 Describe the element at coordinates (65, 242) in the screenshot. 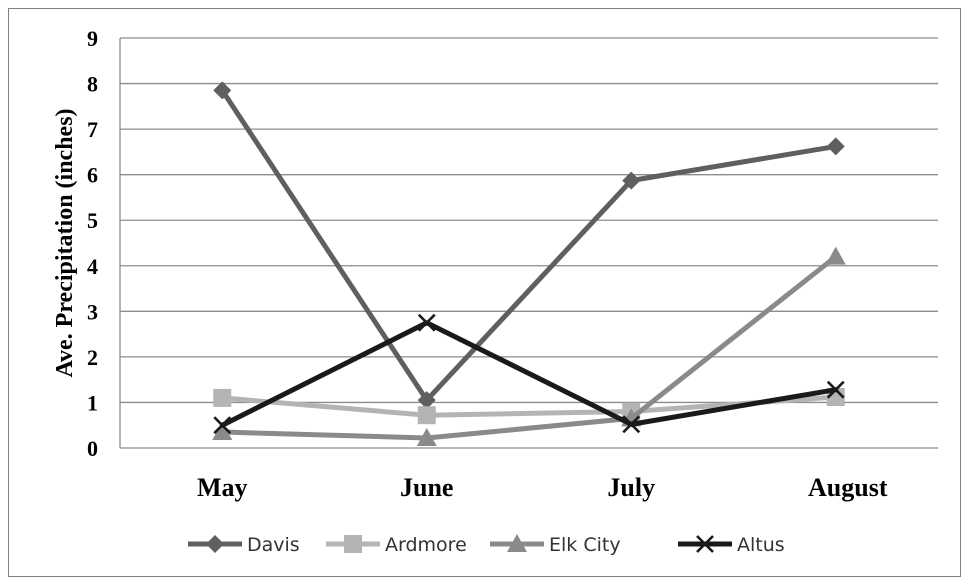

I see `y-axis-label: Ave. Precipitation (inches)` at that location.